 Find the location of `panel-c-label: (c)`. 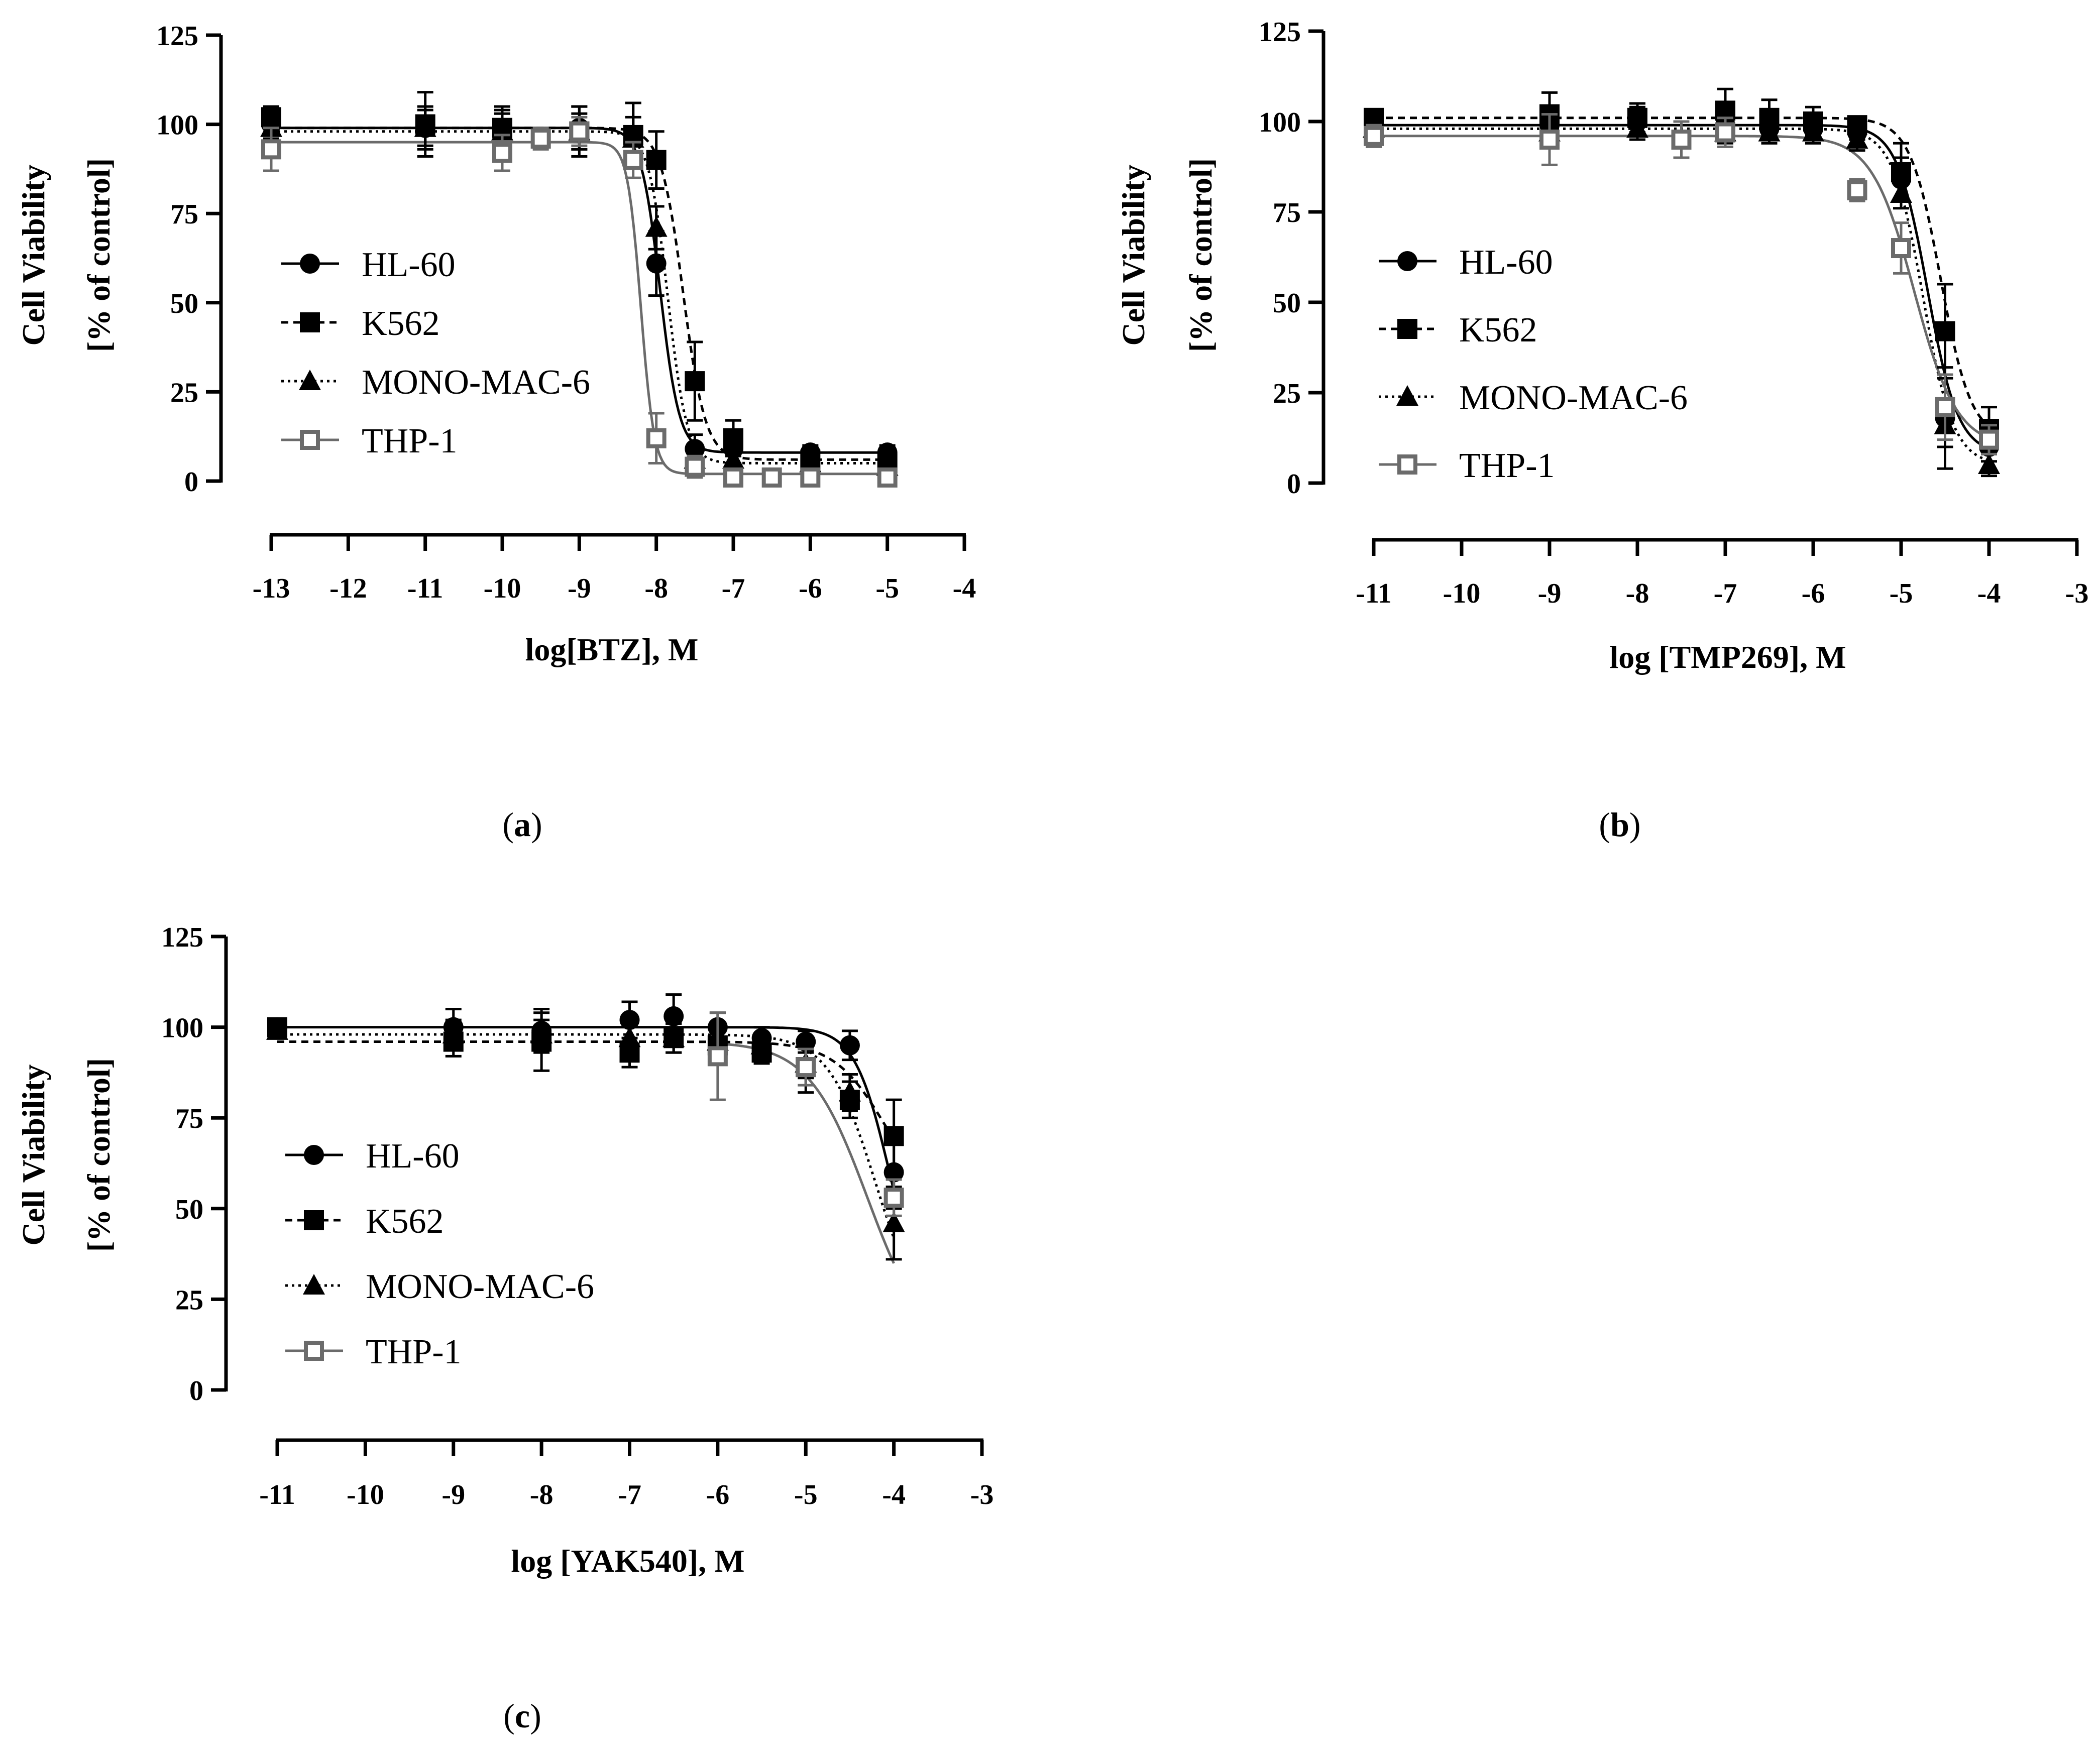

panel-c-label: (c) is located at coordinates (522, 1716).